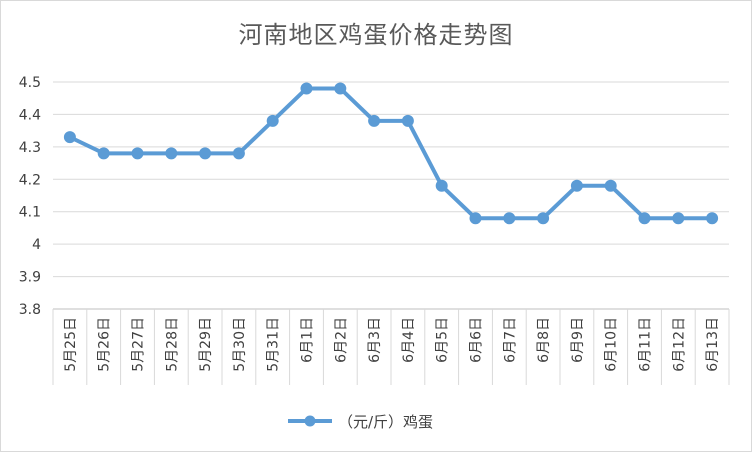  What do you see at coordinates (646, 344) in the screenshot?
I see `x-tick-label: 6月11日` at bounding box center [646, 344].